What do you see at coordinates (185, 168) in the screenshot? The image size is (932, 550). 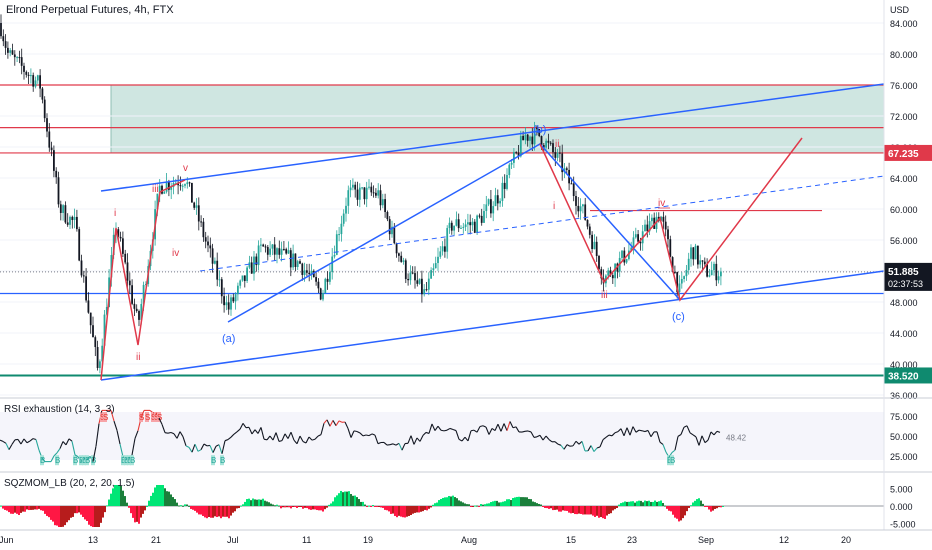 I see `left-wave-label: v` at bounding box center [185, 168].